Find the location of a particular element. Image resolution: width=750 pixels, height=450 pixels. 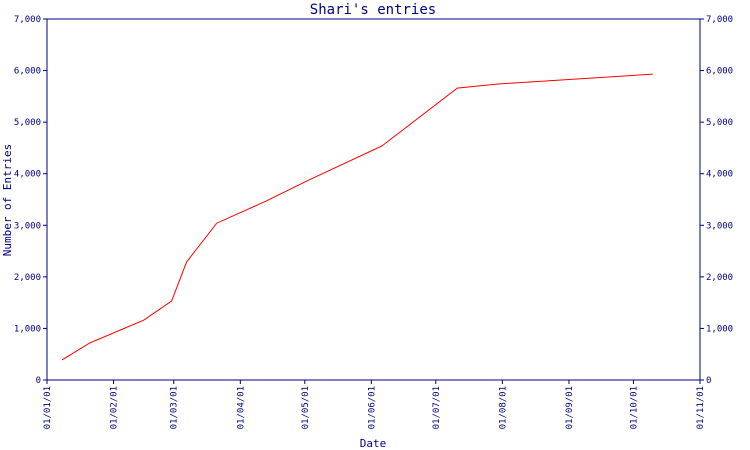

x-tick-label: 01/06/01 is located at coordinates (372, 407).